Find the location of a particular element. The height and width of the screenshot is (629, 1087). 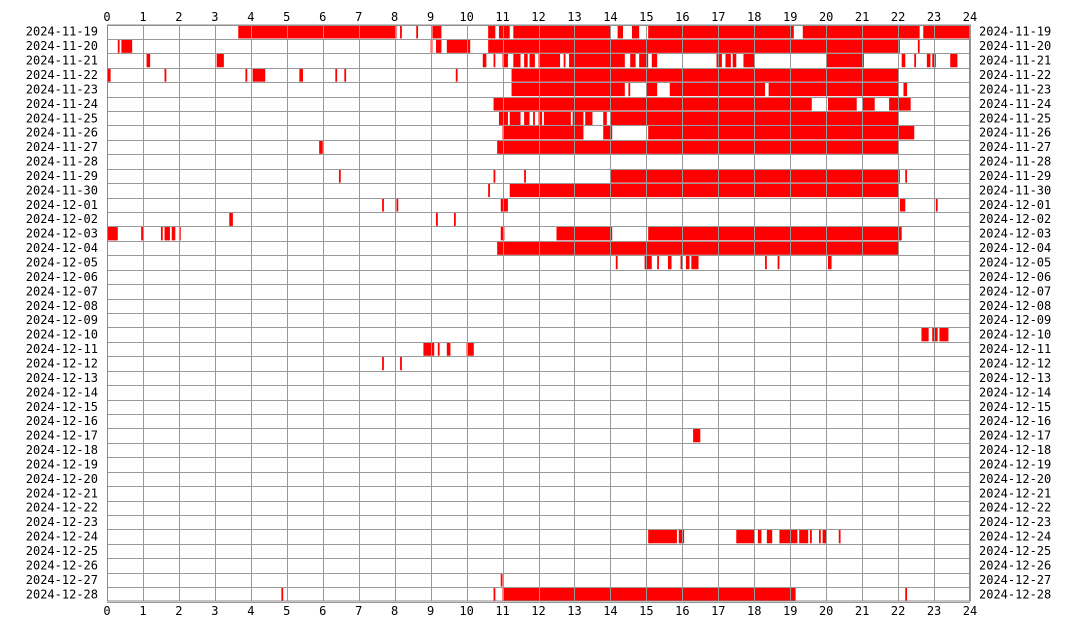

y-date-label: 2024-12-01 is located at coordinates (62, 205).